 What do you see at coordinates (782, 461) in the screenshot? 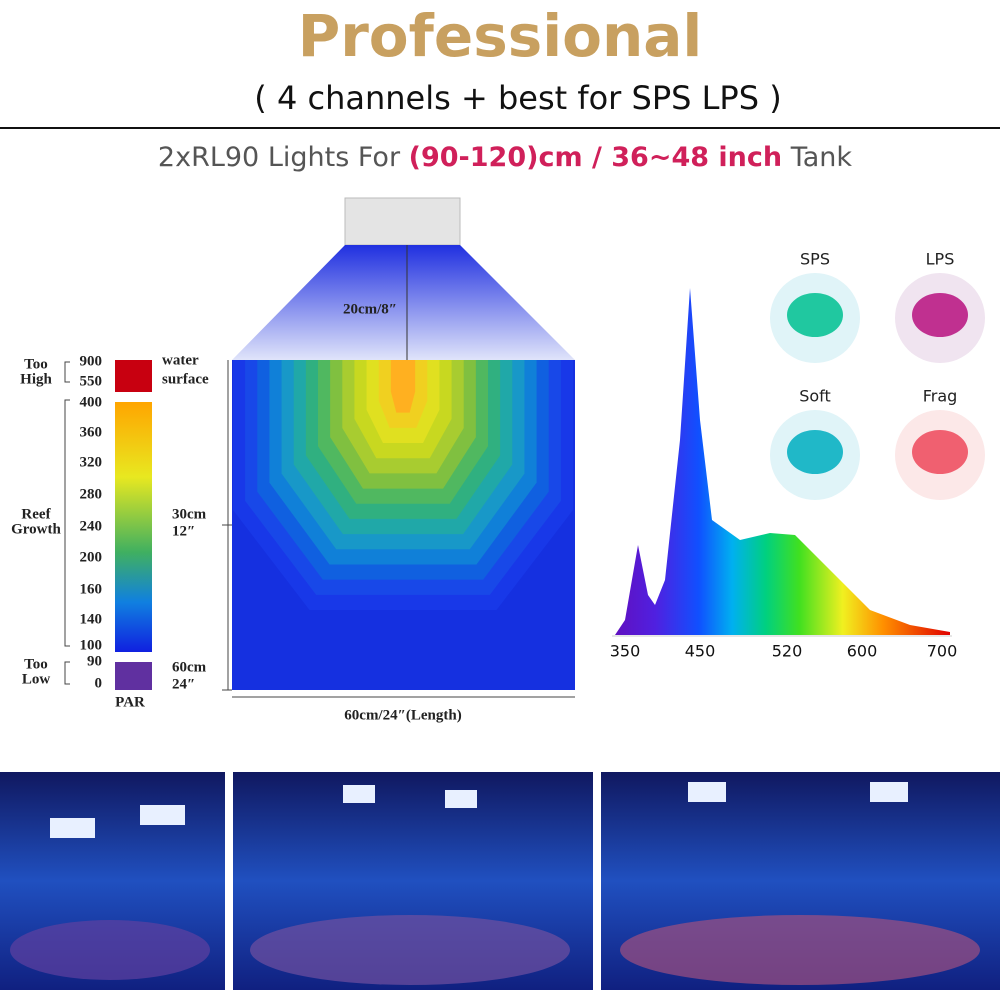
I see `spectrum-curve` at bounding box center [782, 461].